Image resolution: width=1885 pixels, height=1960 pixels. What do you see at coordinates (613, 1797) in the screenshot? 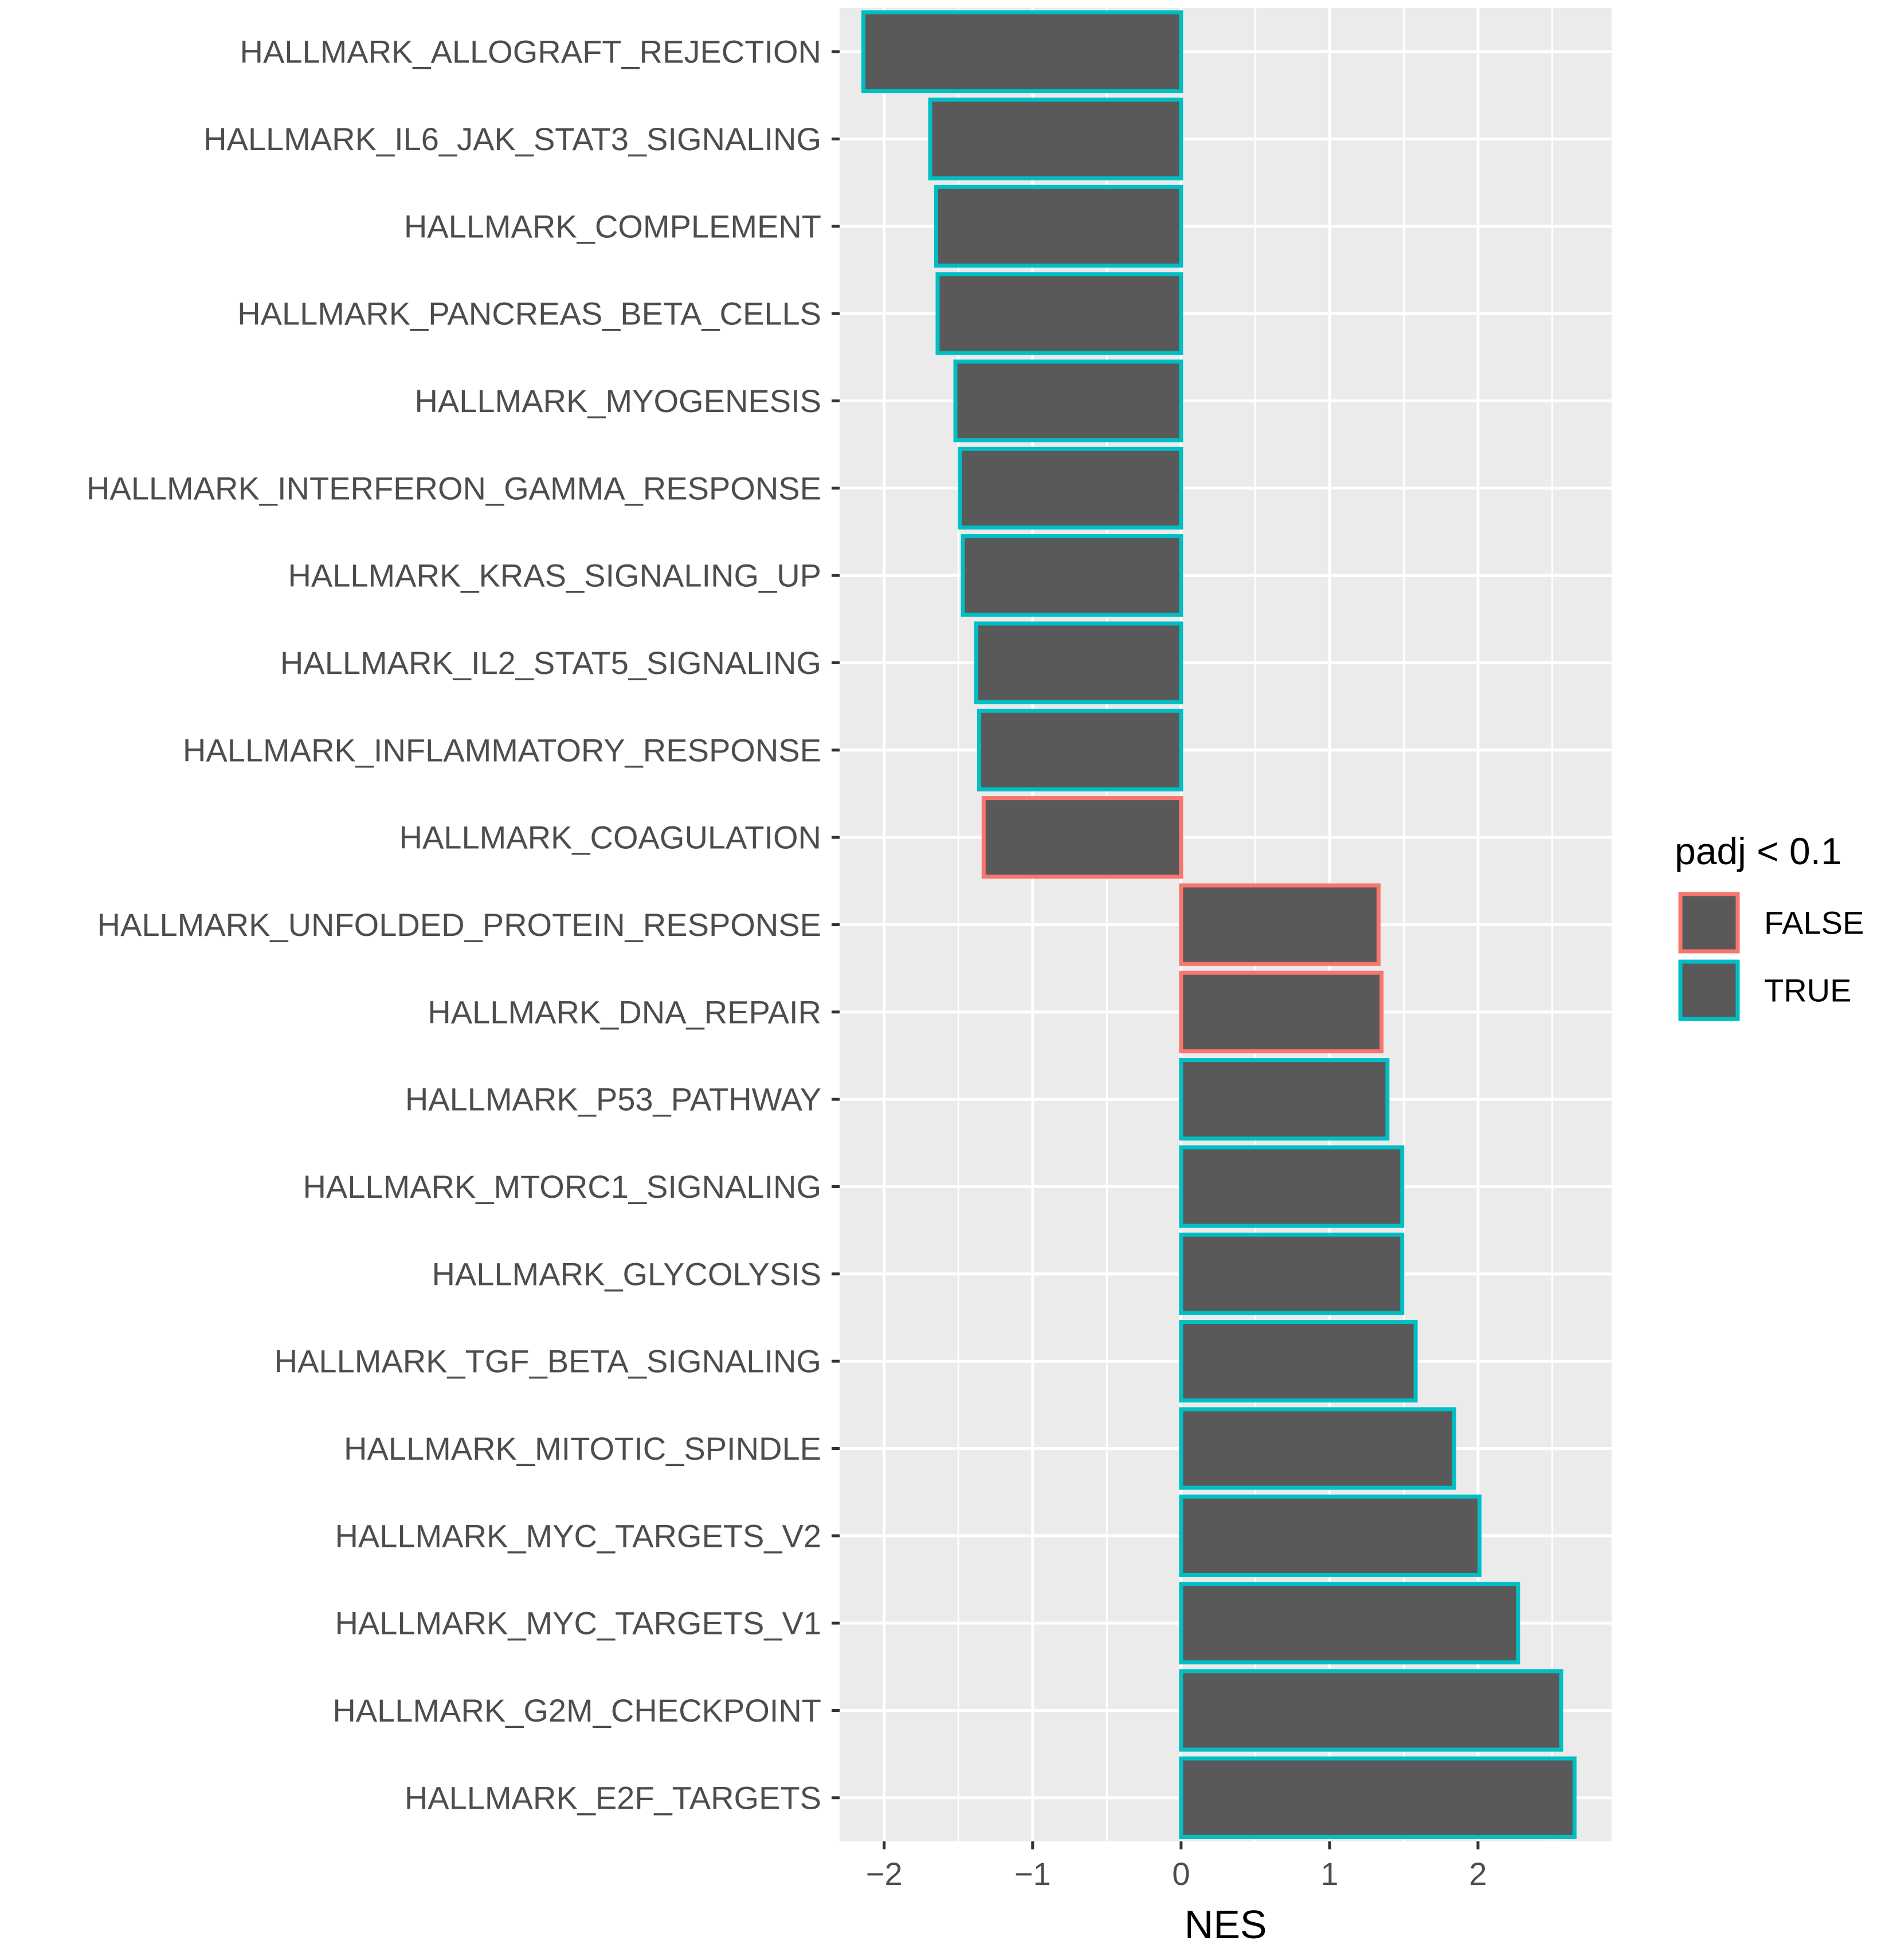
I see `category-label: HALLMARK_E2F_TARGETS` at bounding box center [613, 1797].